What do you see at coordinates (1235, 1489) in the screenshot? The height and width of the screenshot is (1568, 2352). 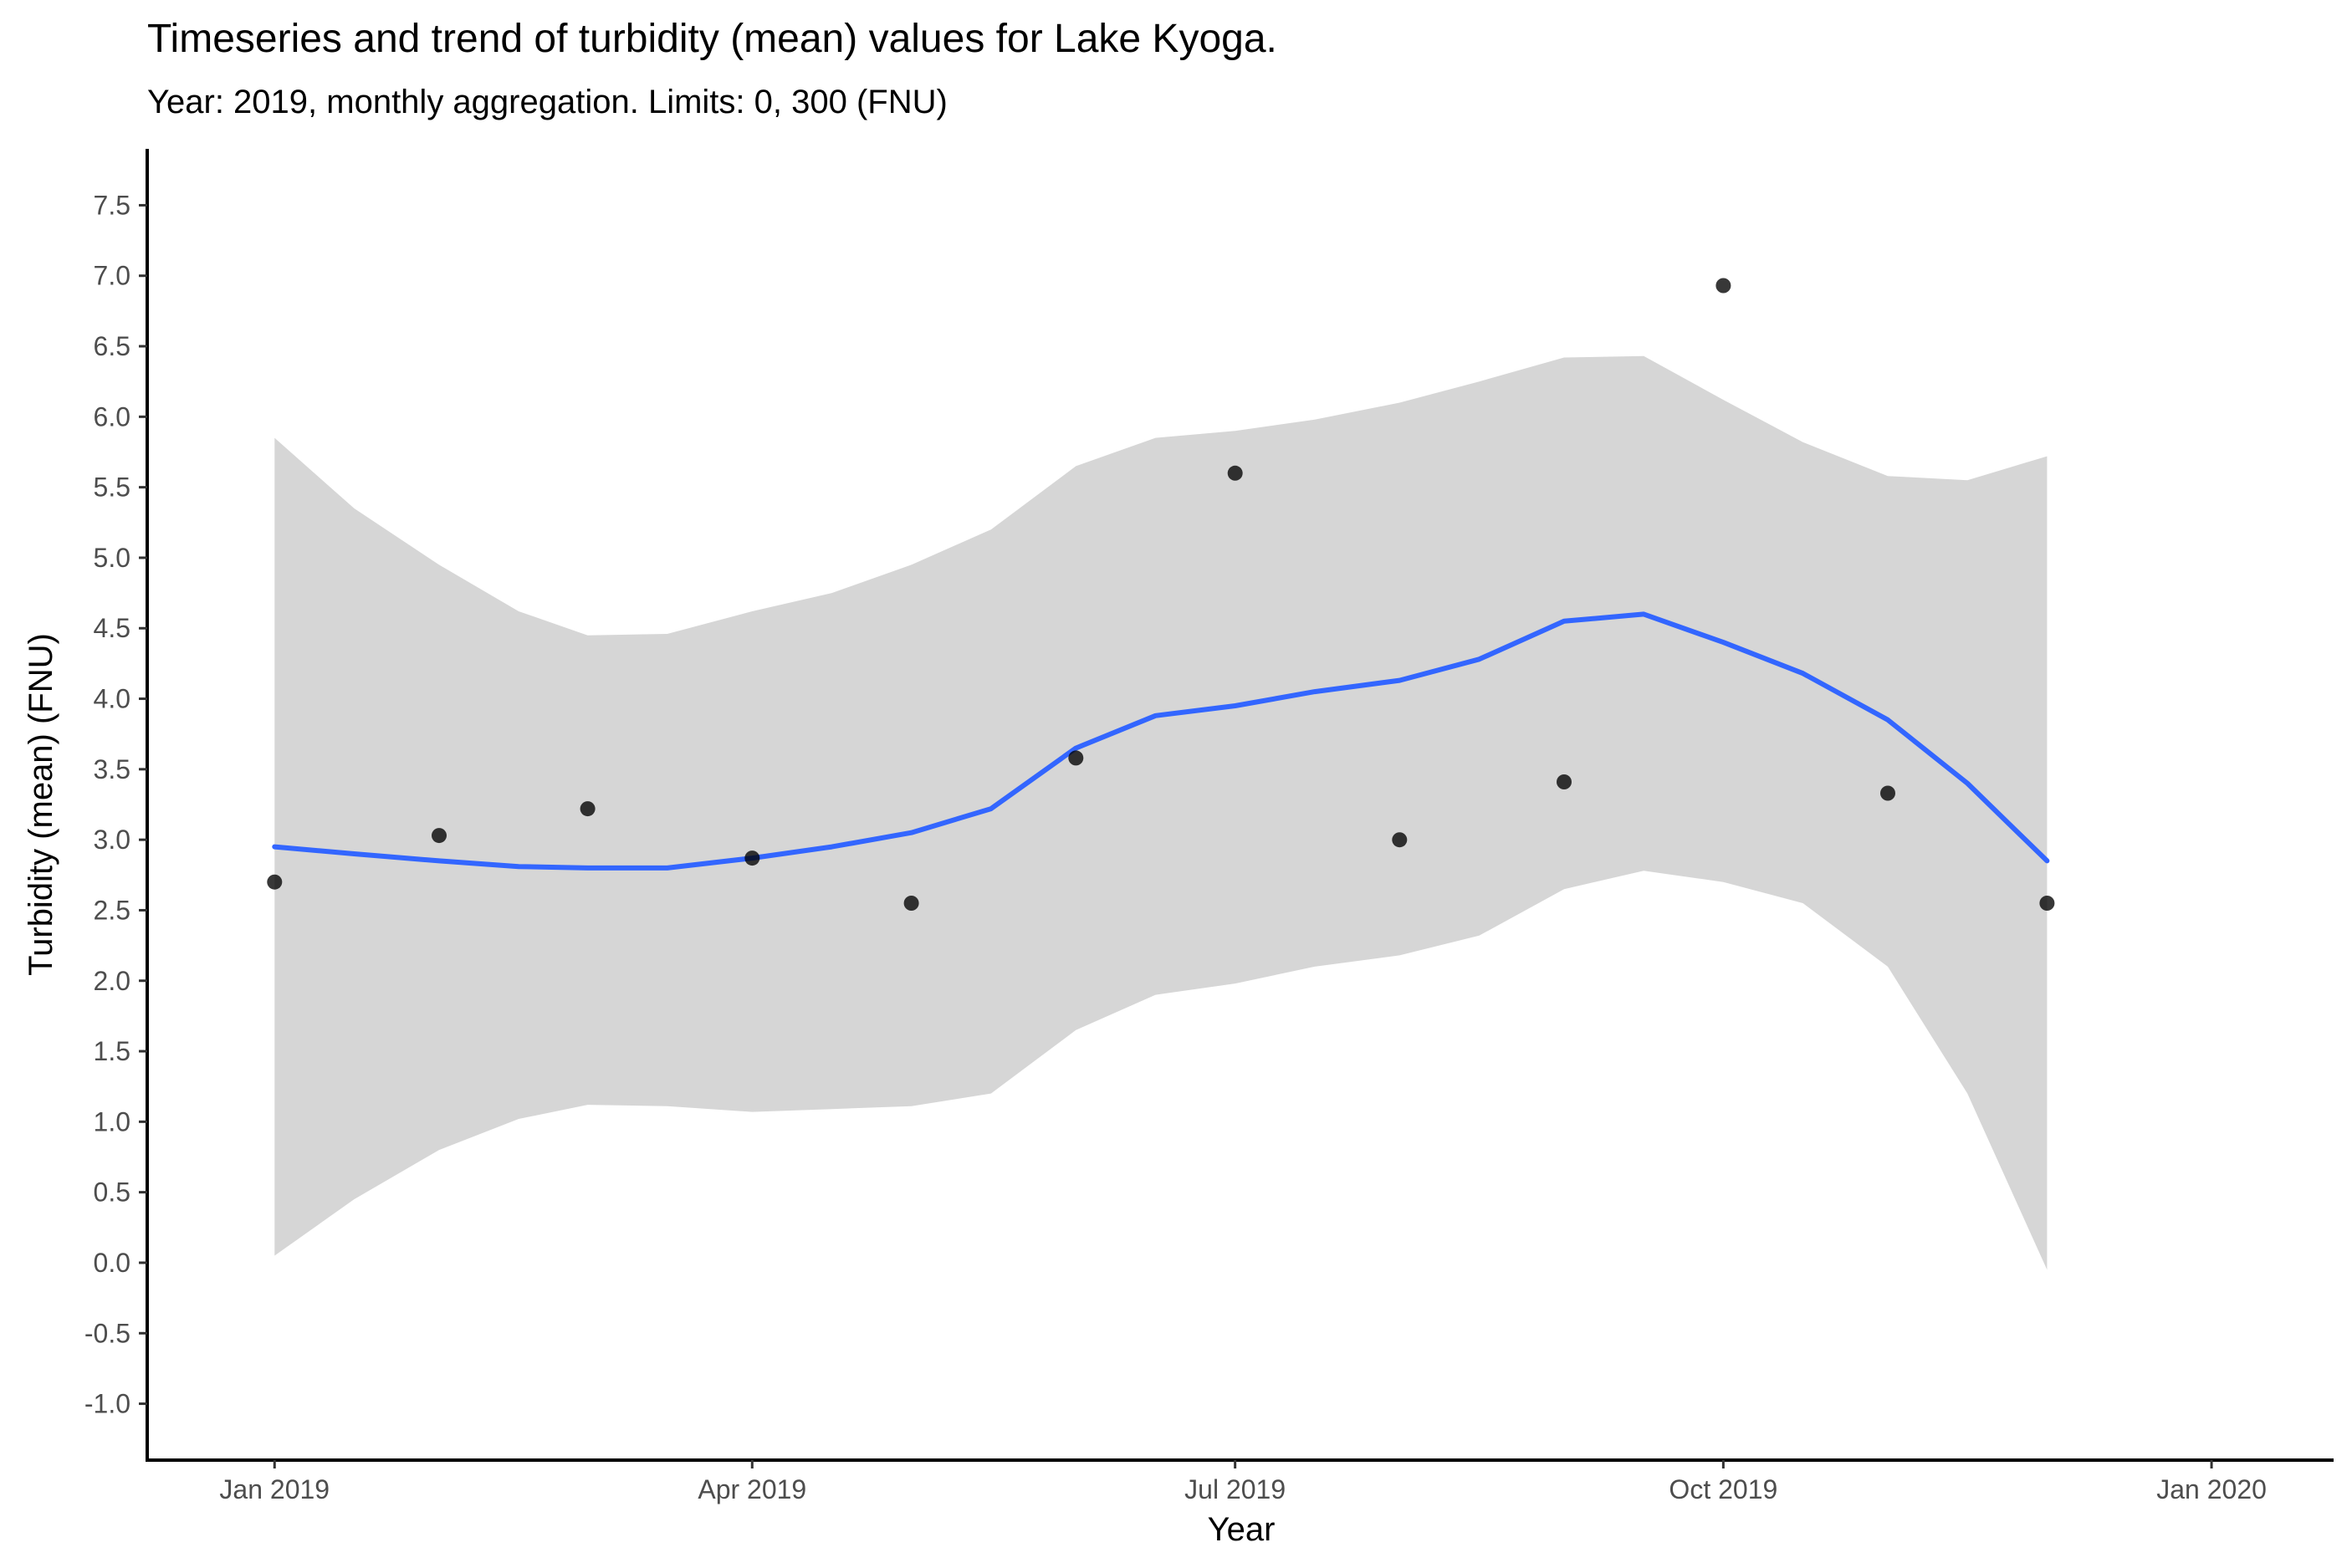 I see `x-tick-label: Jul 2019` at bounding box center [1235, 1489].